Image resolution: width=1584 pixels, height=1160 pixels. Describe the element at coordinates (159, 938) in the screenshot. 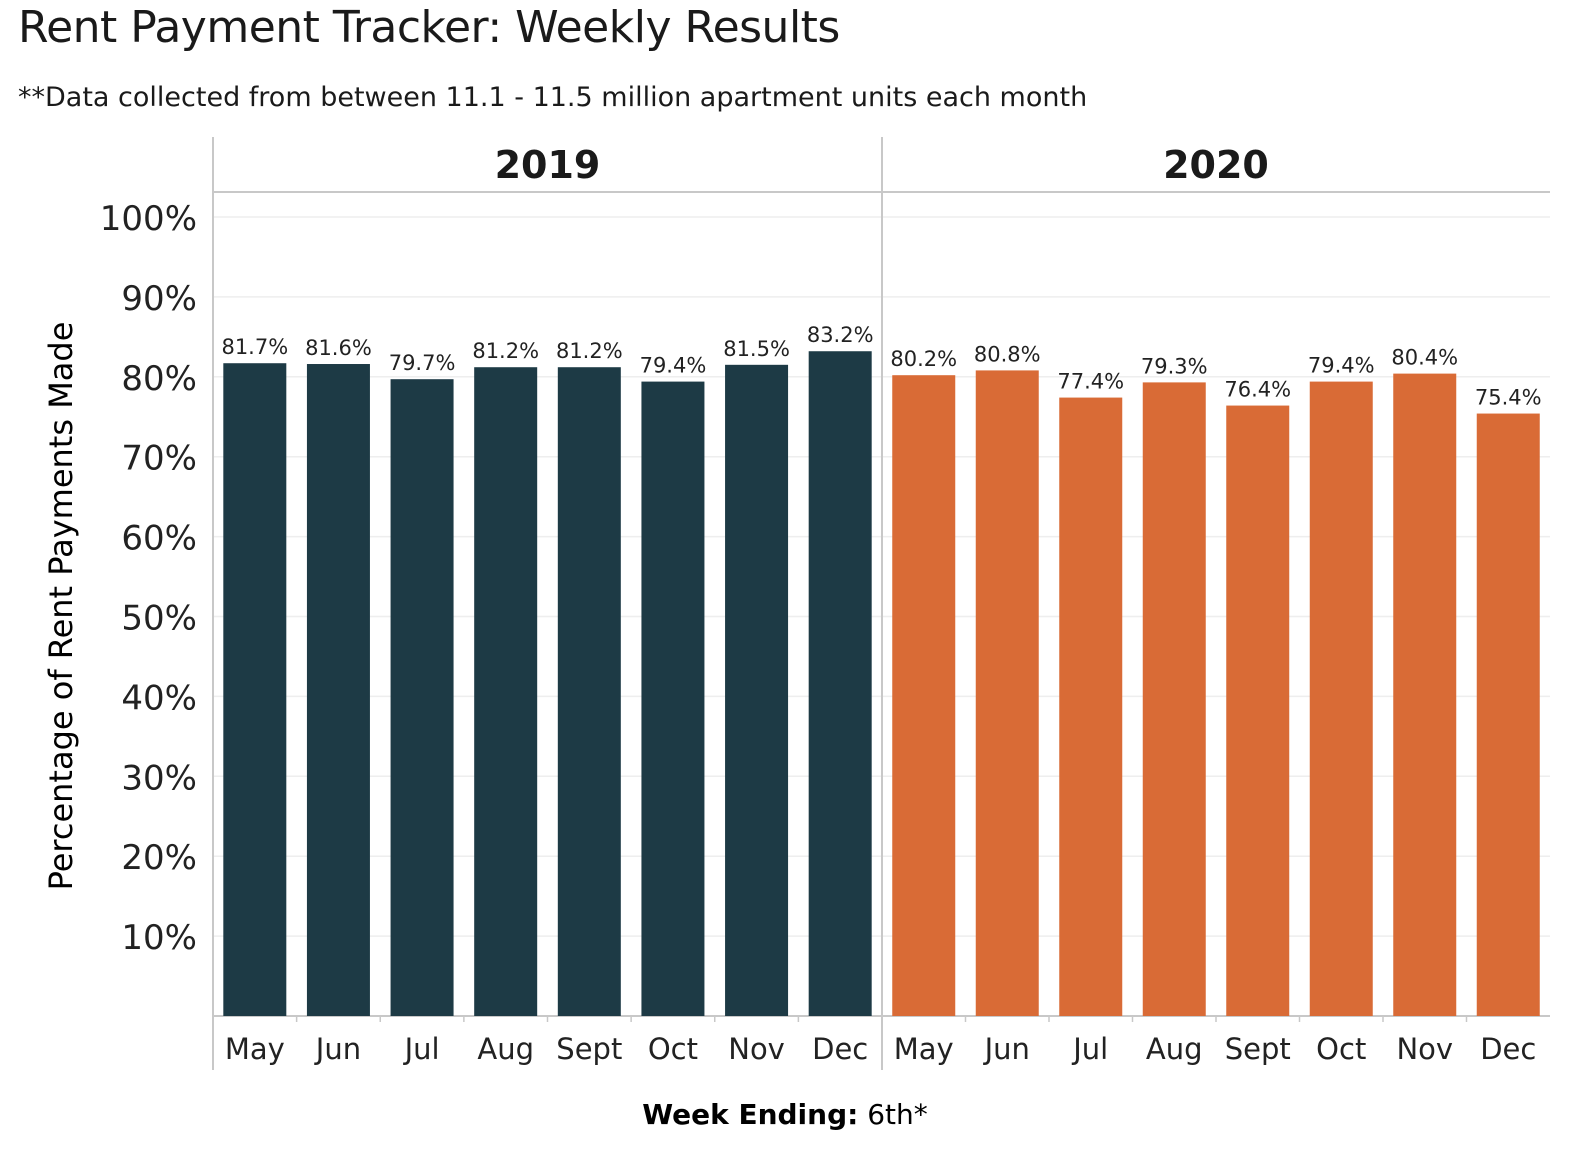

I see `y-tick-label: 10%` at that location.